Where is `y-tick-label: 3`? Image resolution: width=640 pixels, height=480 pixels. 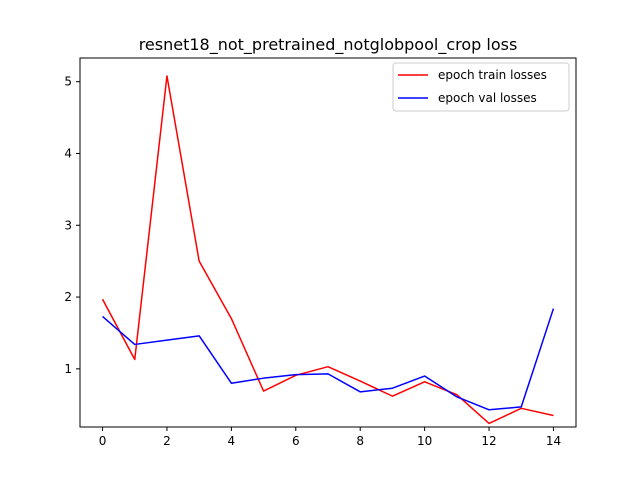 y-tick-label: 3 is located at coordinates (68, 225).